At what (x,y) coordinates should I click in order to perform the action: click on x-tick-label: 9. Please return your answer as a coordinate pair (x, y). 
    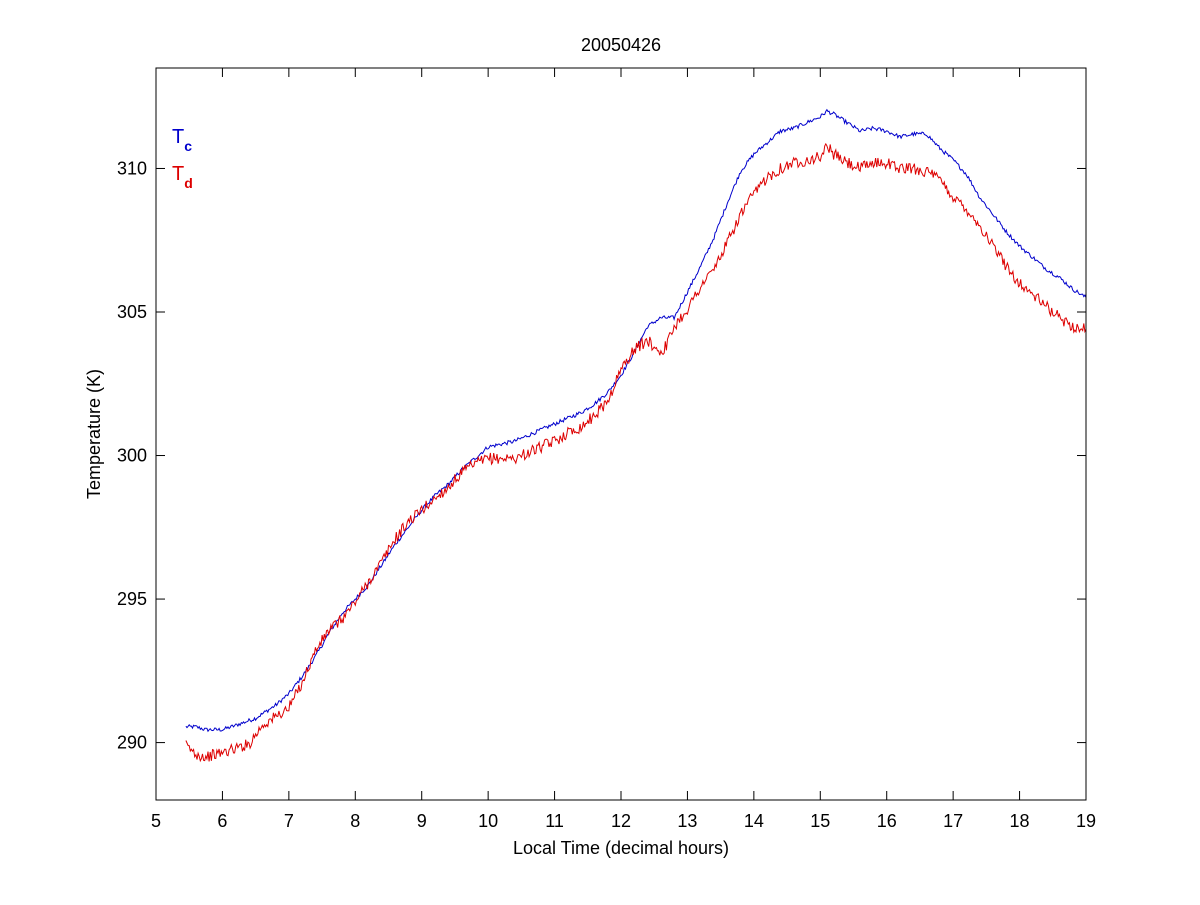
    Looking at the image, I should click on (422, 821).